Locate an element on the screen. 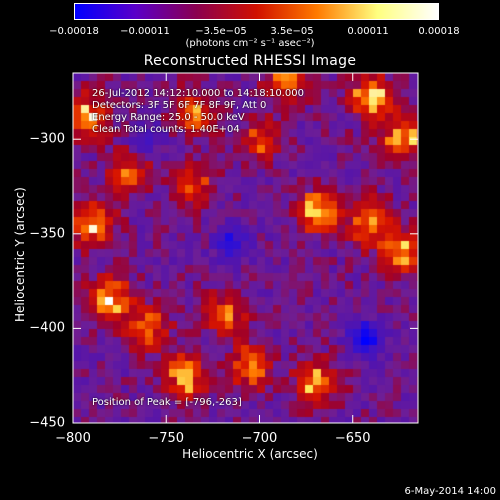 The width and height of the screenshot is (500, 500). colorbar-tick-label: 0.00011 is located at coordinates (368, 31).